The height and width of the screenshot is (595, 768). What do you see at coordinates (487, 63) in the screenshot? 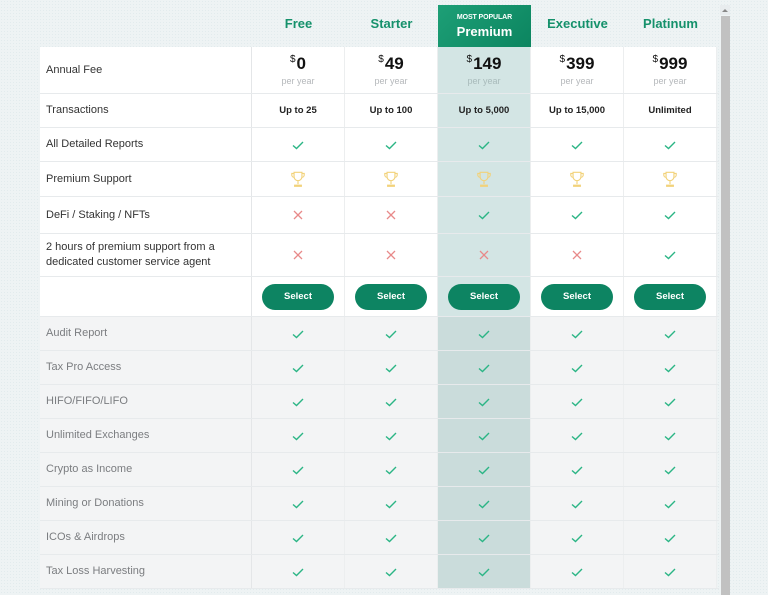
I see `price-amount: 149` at bounding box center [487, 63].